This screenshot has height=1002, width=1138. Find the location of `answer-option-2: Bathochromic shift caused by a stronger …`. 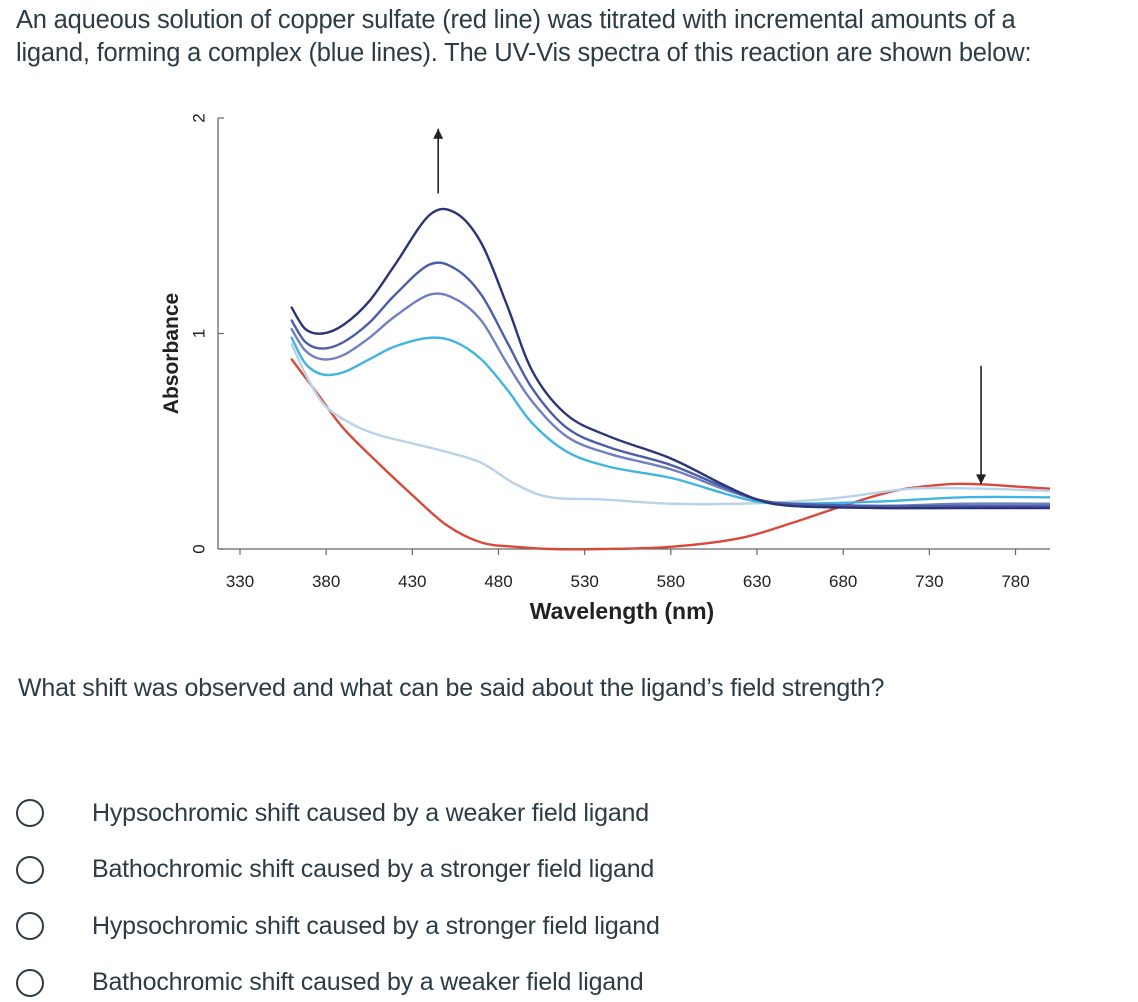

answer-option-2: Bathochromic shift caused by a stronger … is located at coordinates (338, 870).